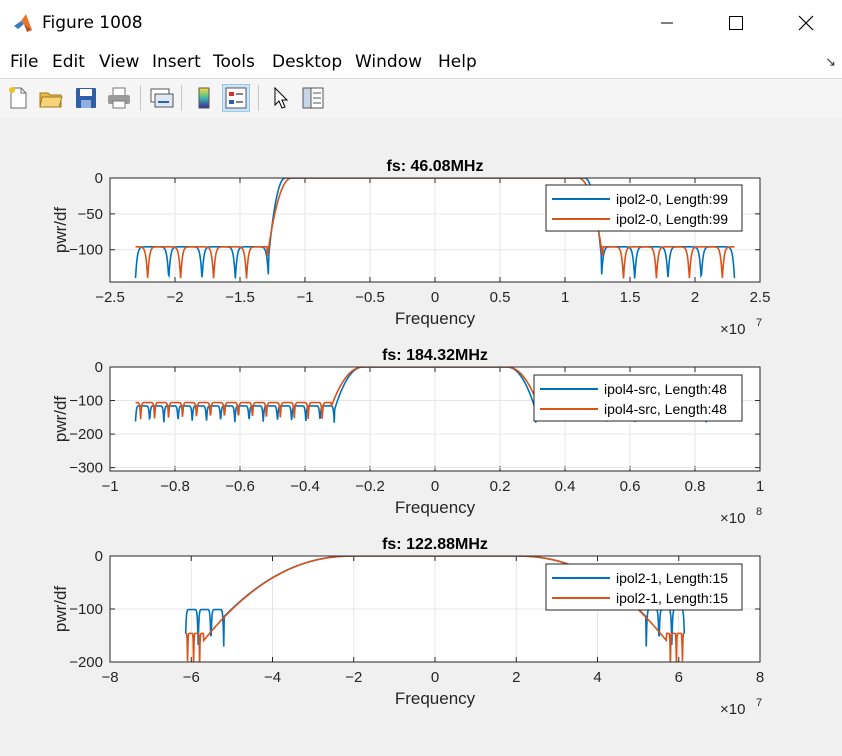  I want to click on new-figure-button, so click(18, 98).